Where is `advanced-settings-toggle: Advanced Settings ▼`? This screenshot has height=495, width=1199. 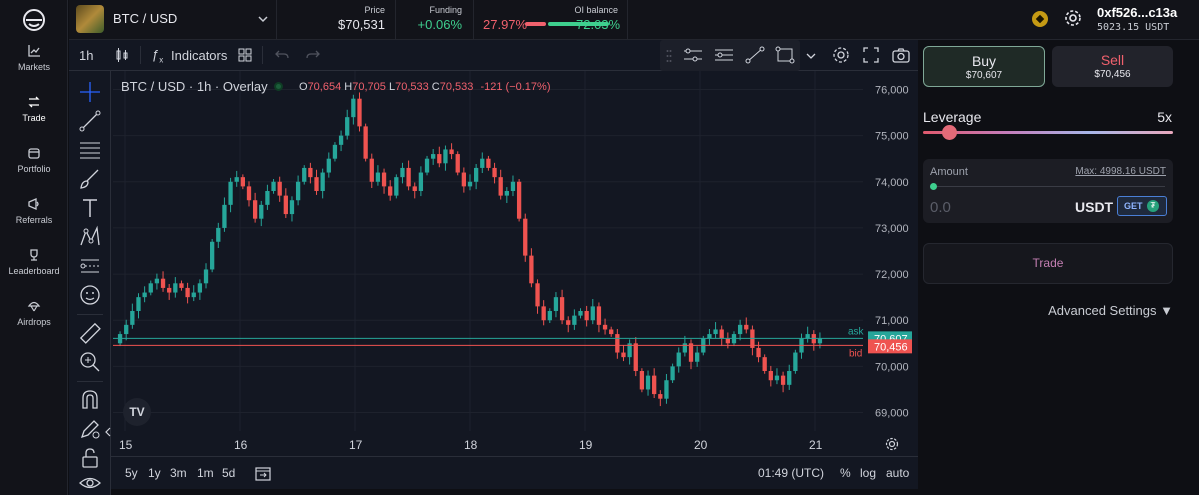
advanced-settings-toggle: Advanced Settings ▼ is located at coordinates (1110, 310).